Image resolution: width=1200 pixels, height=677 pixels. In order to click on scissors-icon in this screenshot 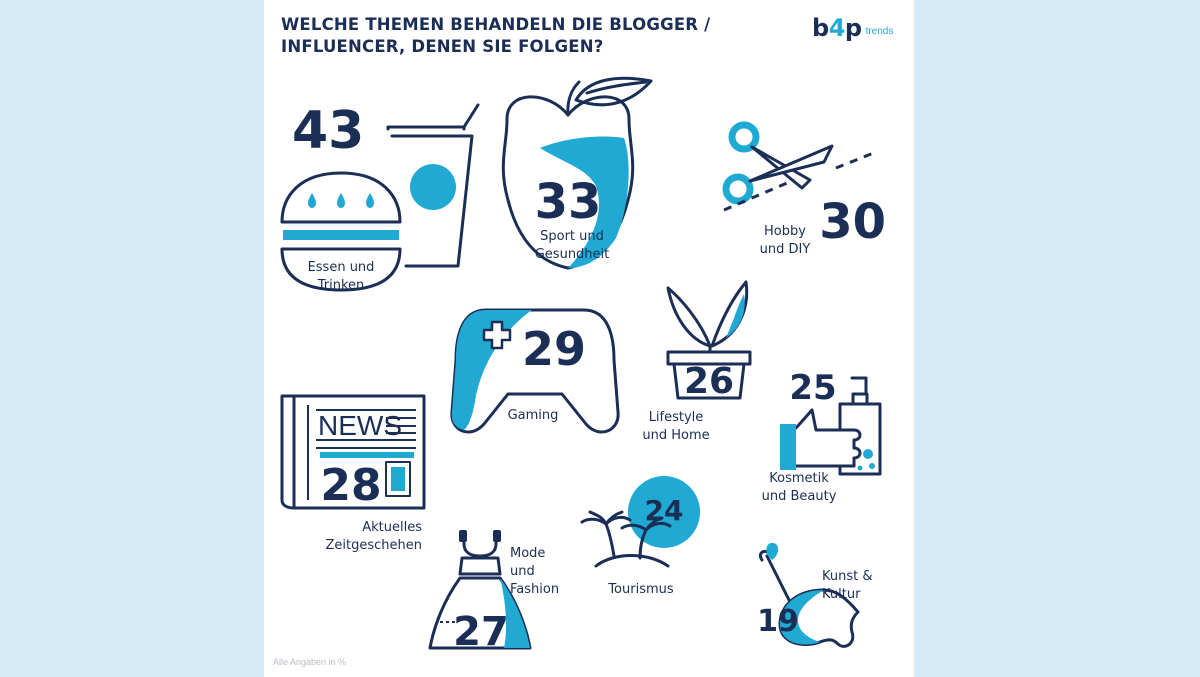, I will do `click(799, 166)`.